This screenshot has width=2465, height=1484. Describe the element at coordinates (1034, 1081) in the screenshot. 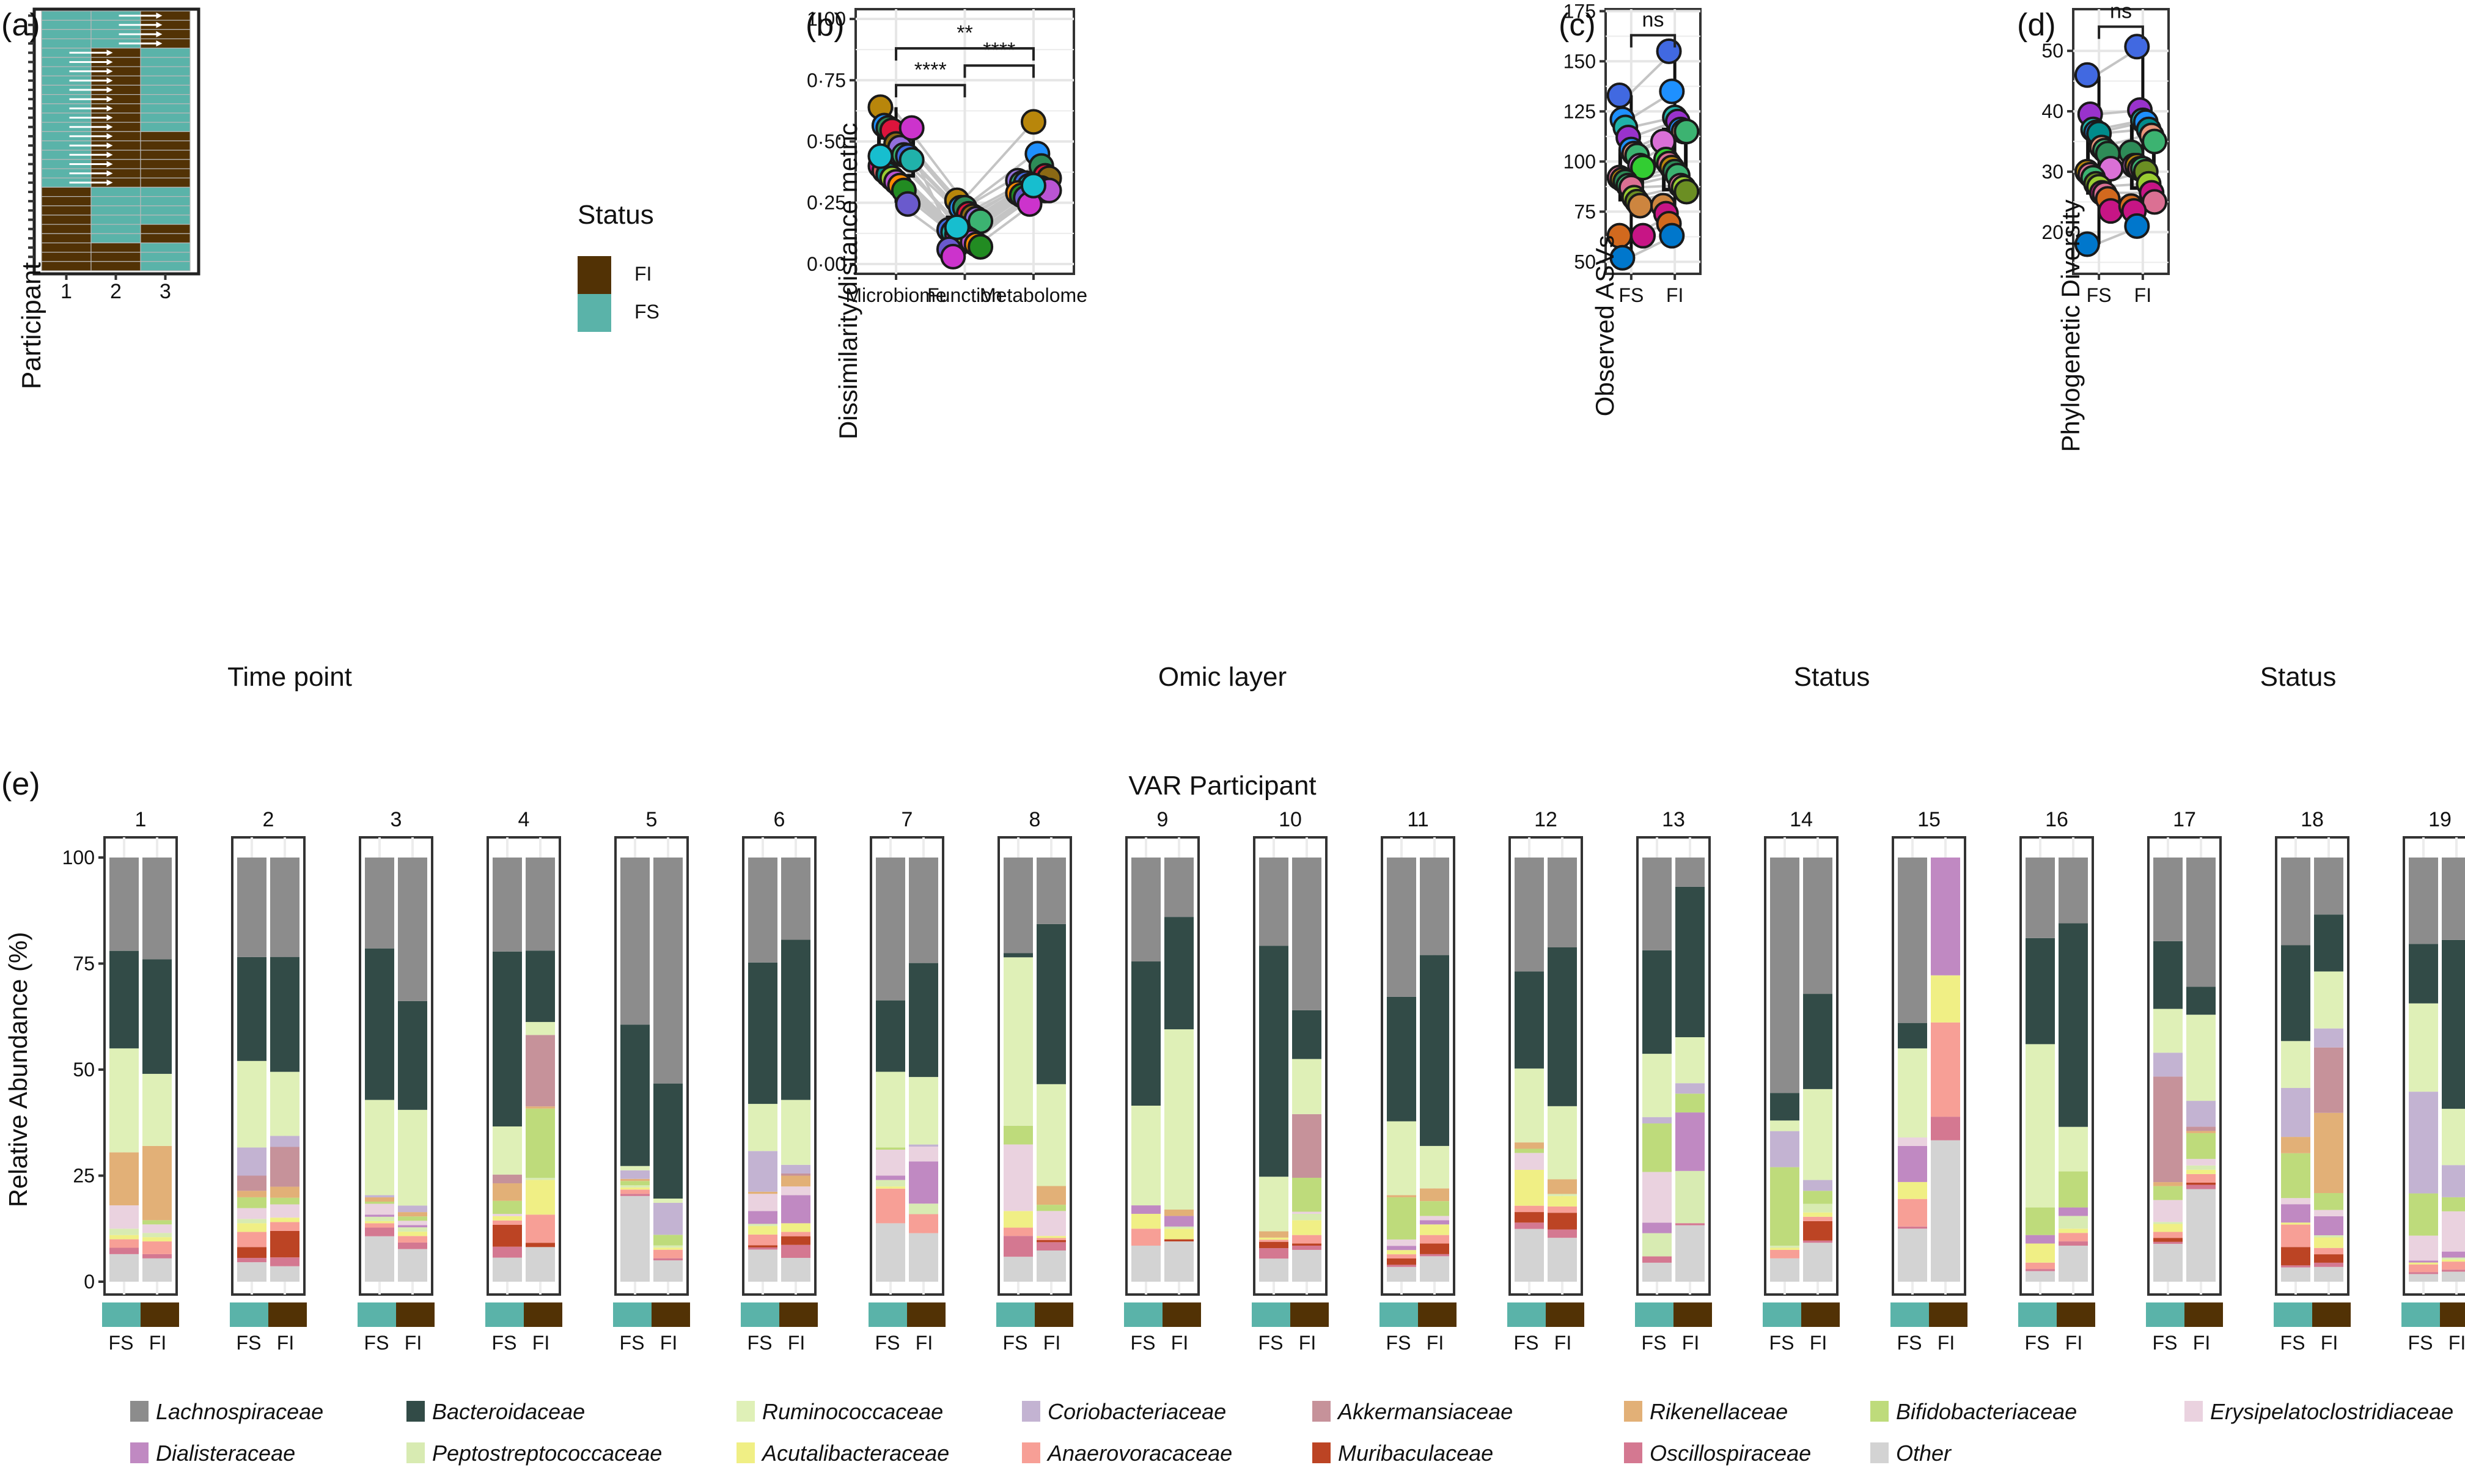

I see `facet-participant-8: 8 FS FI` at that location.